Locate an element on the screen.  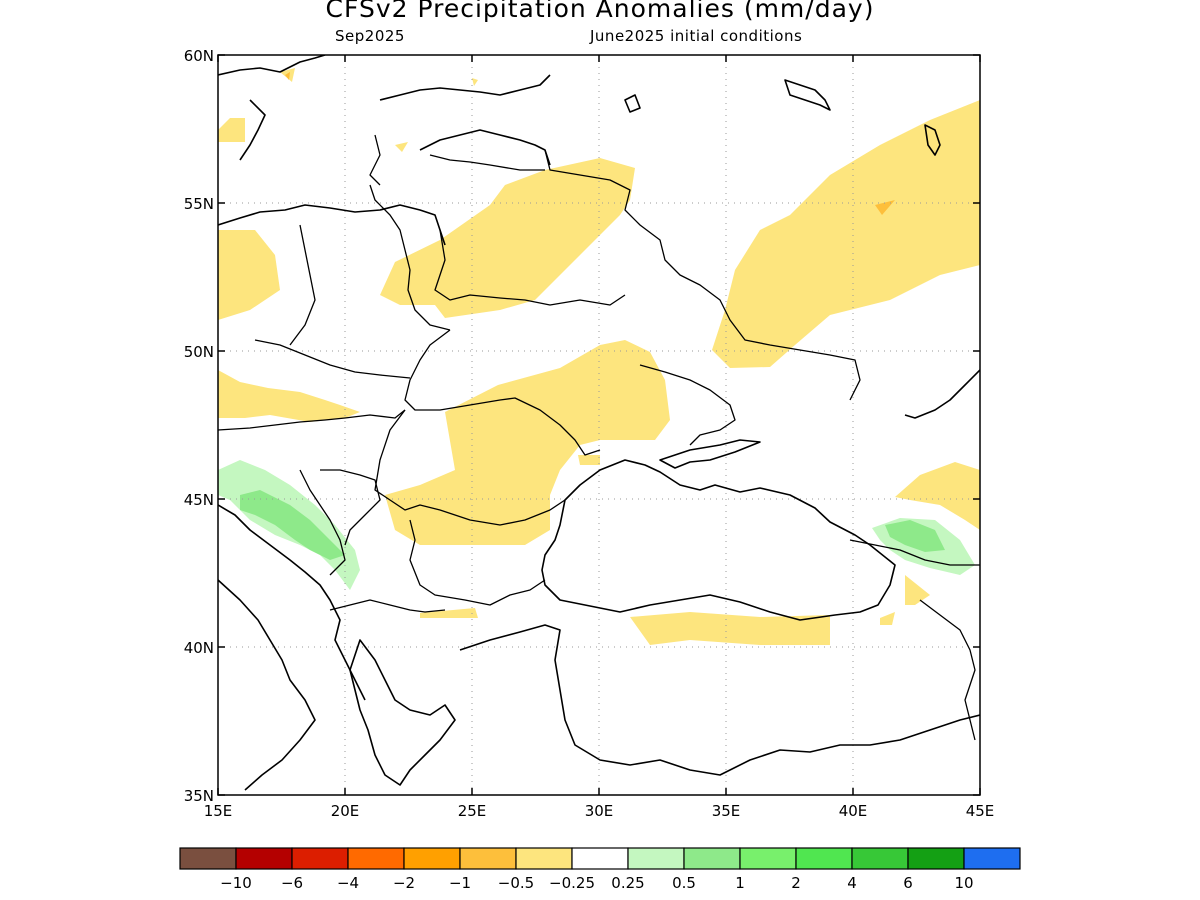
colorbar-label: −1 is located at coordinates (460, 883).